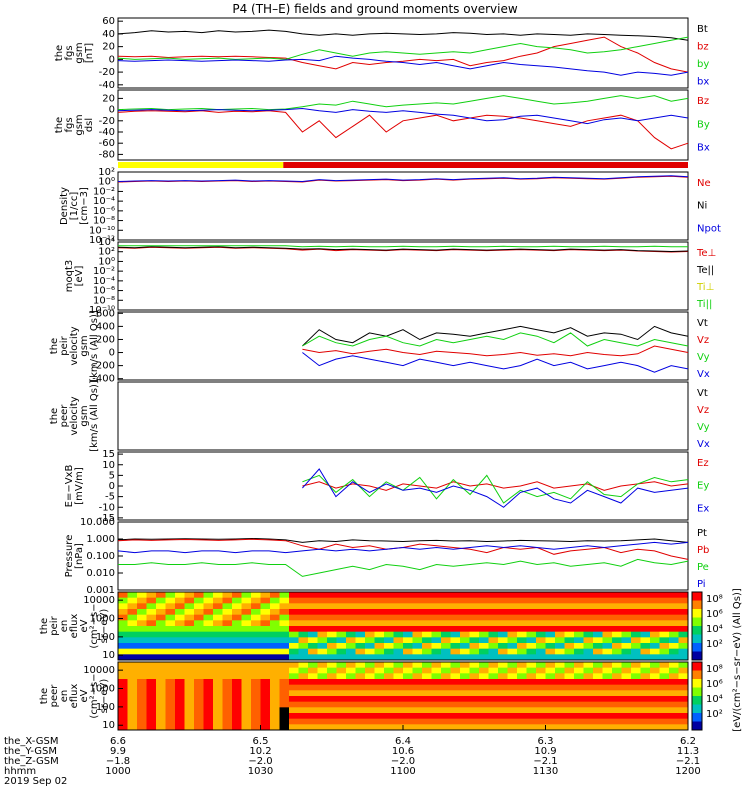 This screenshot has height=800, width=750. What do you see at coordinates (84, 345) in the screenshot?
I see `y-axis-label: gsm` at bounding box center [84, 345].